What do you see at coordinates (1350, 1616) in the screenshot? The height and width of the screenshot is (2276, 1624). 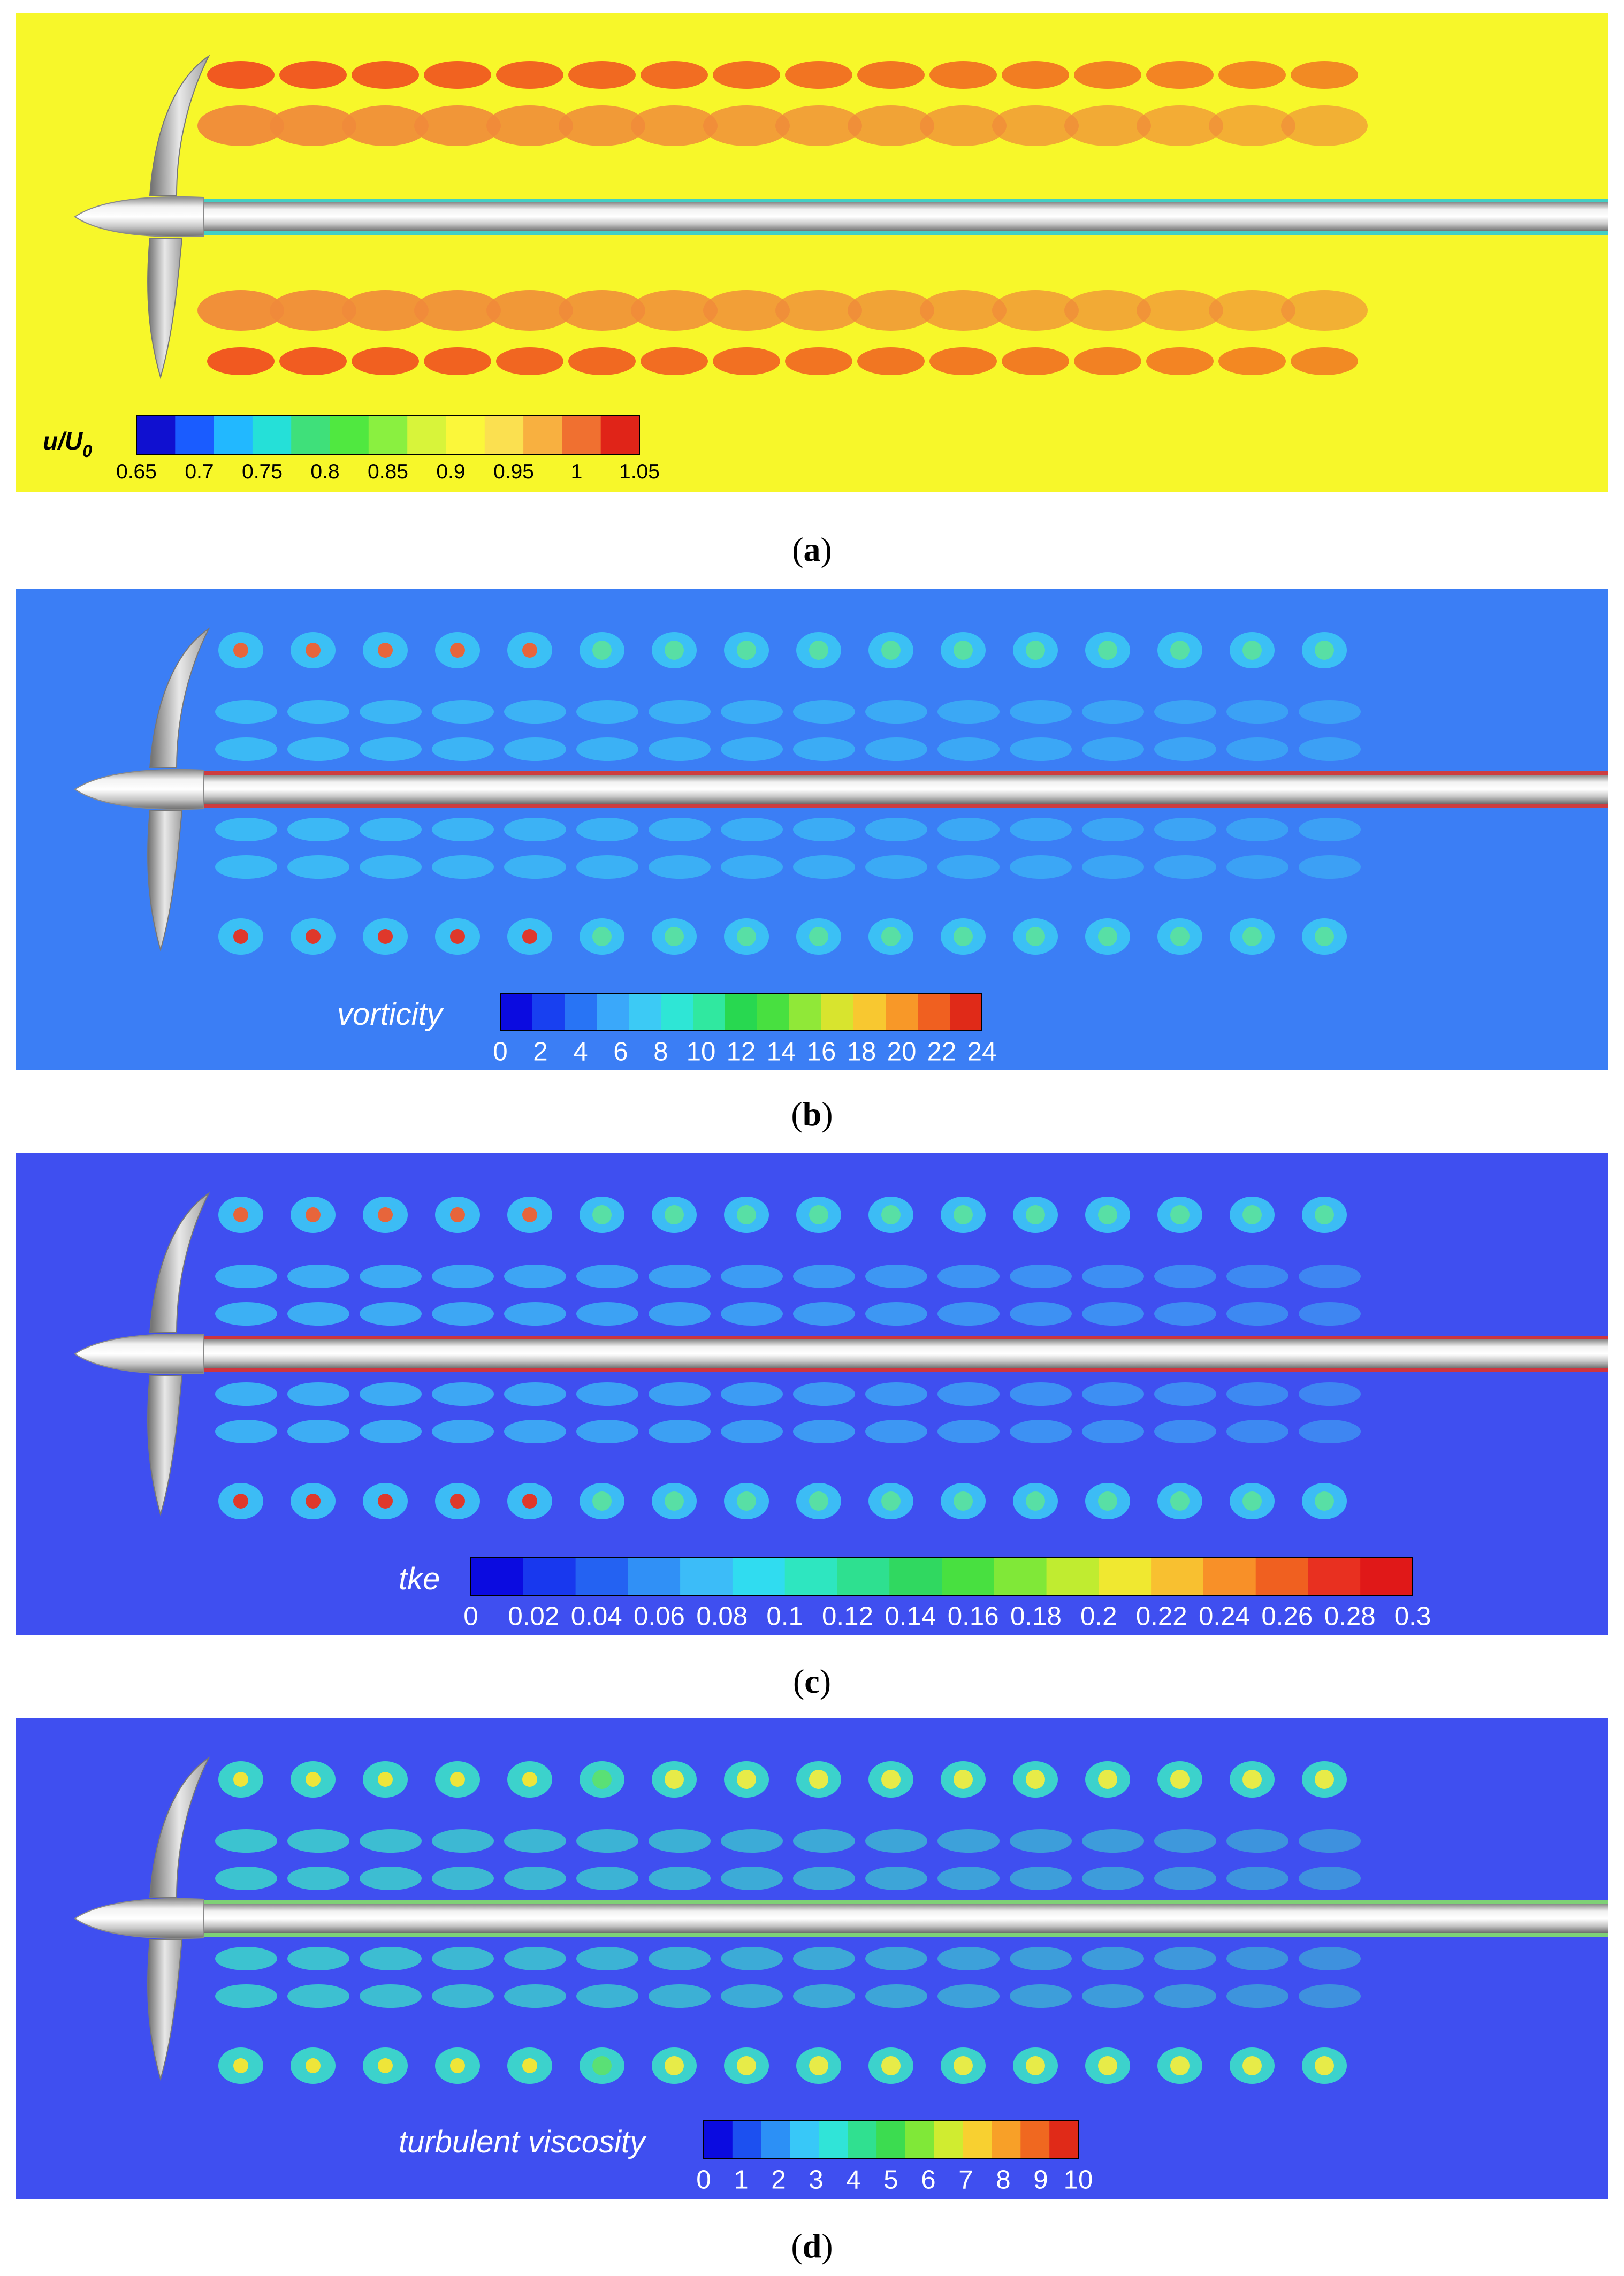 I see `colorbar-tick-label: 0.28` at bounding box center [1350, 1616].